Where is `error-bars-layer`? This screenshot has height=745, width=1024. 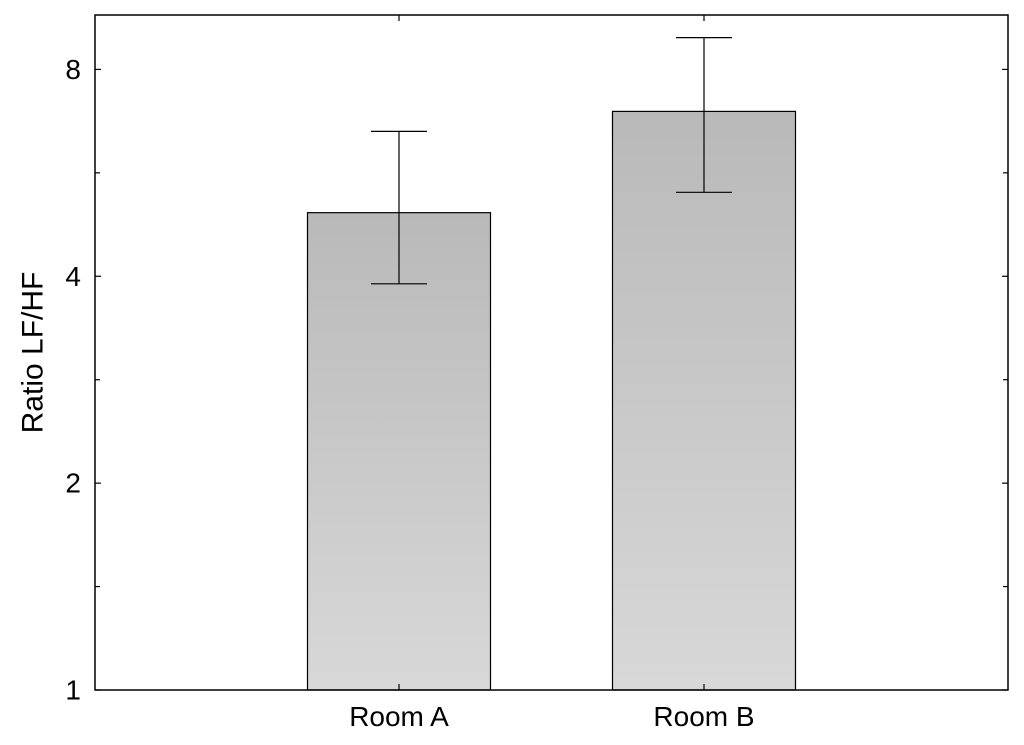
error-bars-layer is located at coordinates (551, 160).